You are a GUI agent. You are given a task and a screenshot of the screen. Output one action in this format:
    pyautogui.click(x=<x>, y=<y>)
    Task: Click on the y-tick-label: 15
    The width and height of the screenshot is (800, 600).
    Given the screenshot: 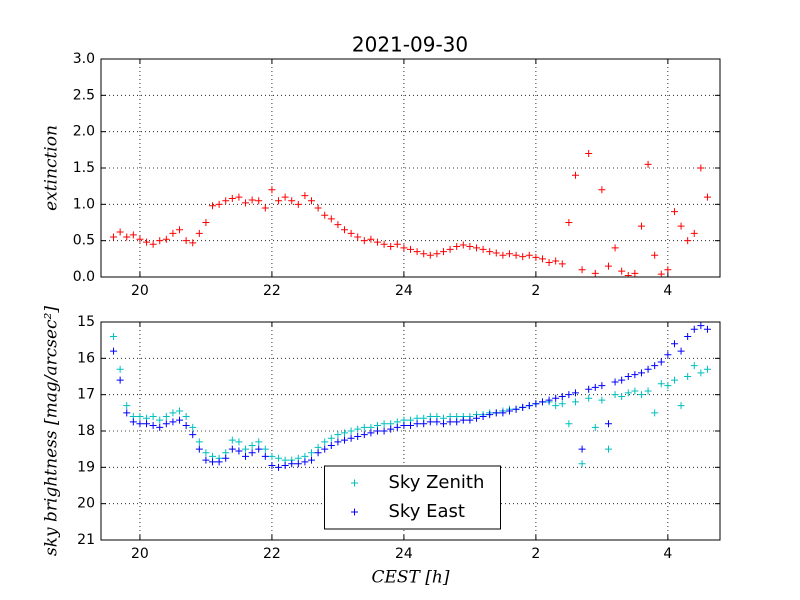 What is the action you would take?
    pyautogui.click(x=86, y=322)
    